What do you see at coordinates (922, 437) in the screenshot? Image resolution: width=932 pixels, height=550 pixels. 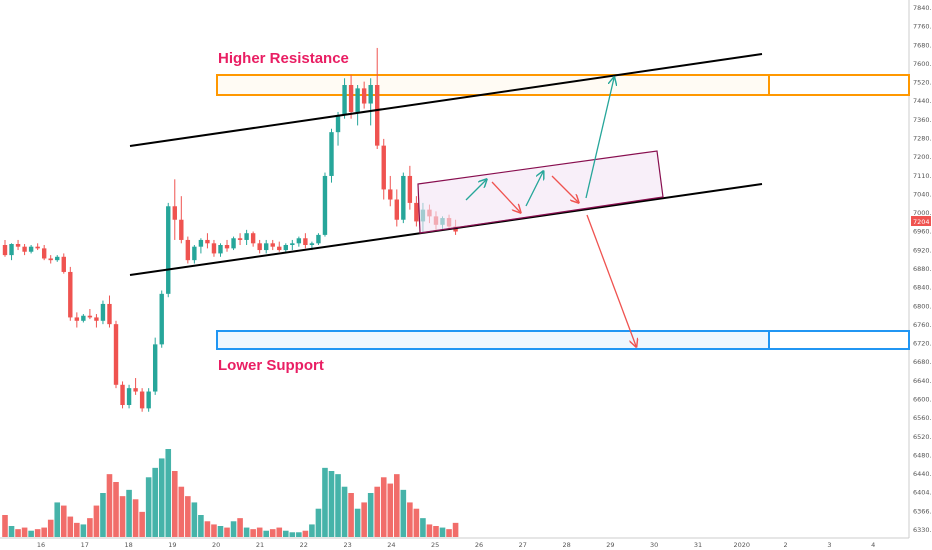 I see `price-tick-label: 6520.00` at bounding box center [922, 437].